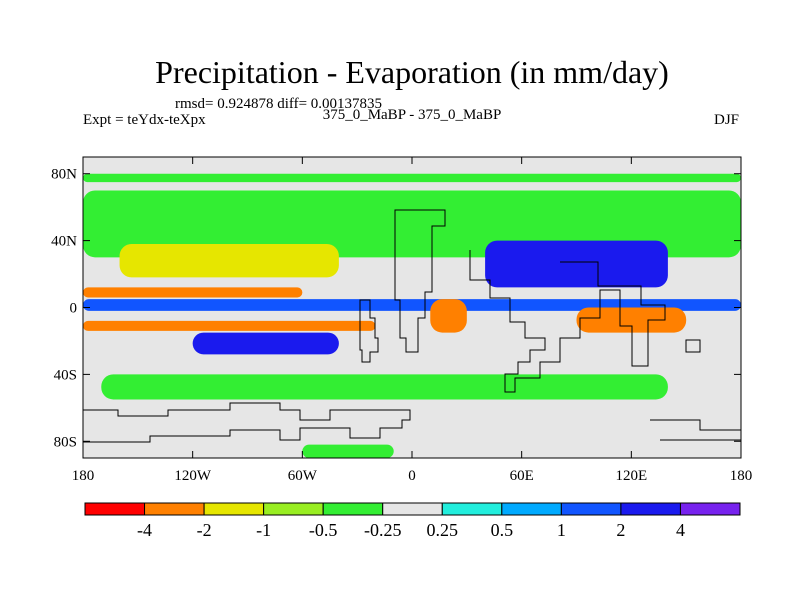  What do you see at coordinates (412, 476) in the screenshot?
I see `x-tick-label: 0` at bounding box center [412, 476].